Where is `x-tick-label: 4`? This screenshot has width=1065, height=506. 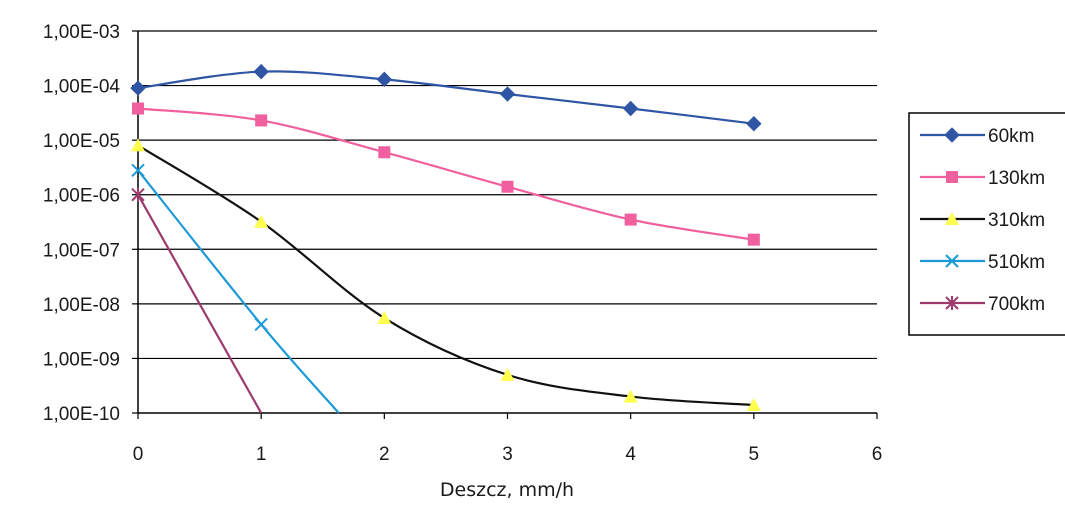
x-tick-label: 4 is located at coordinates (630, 454).